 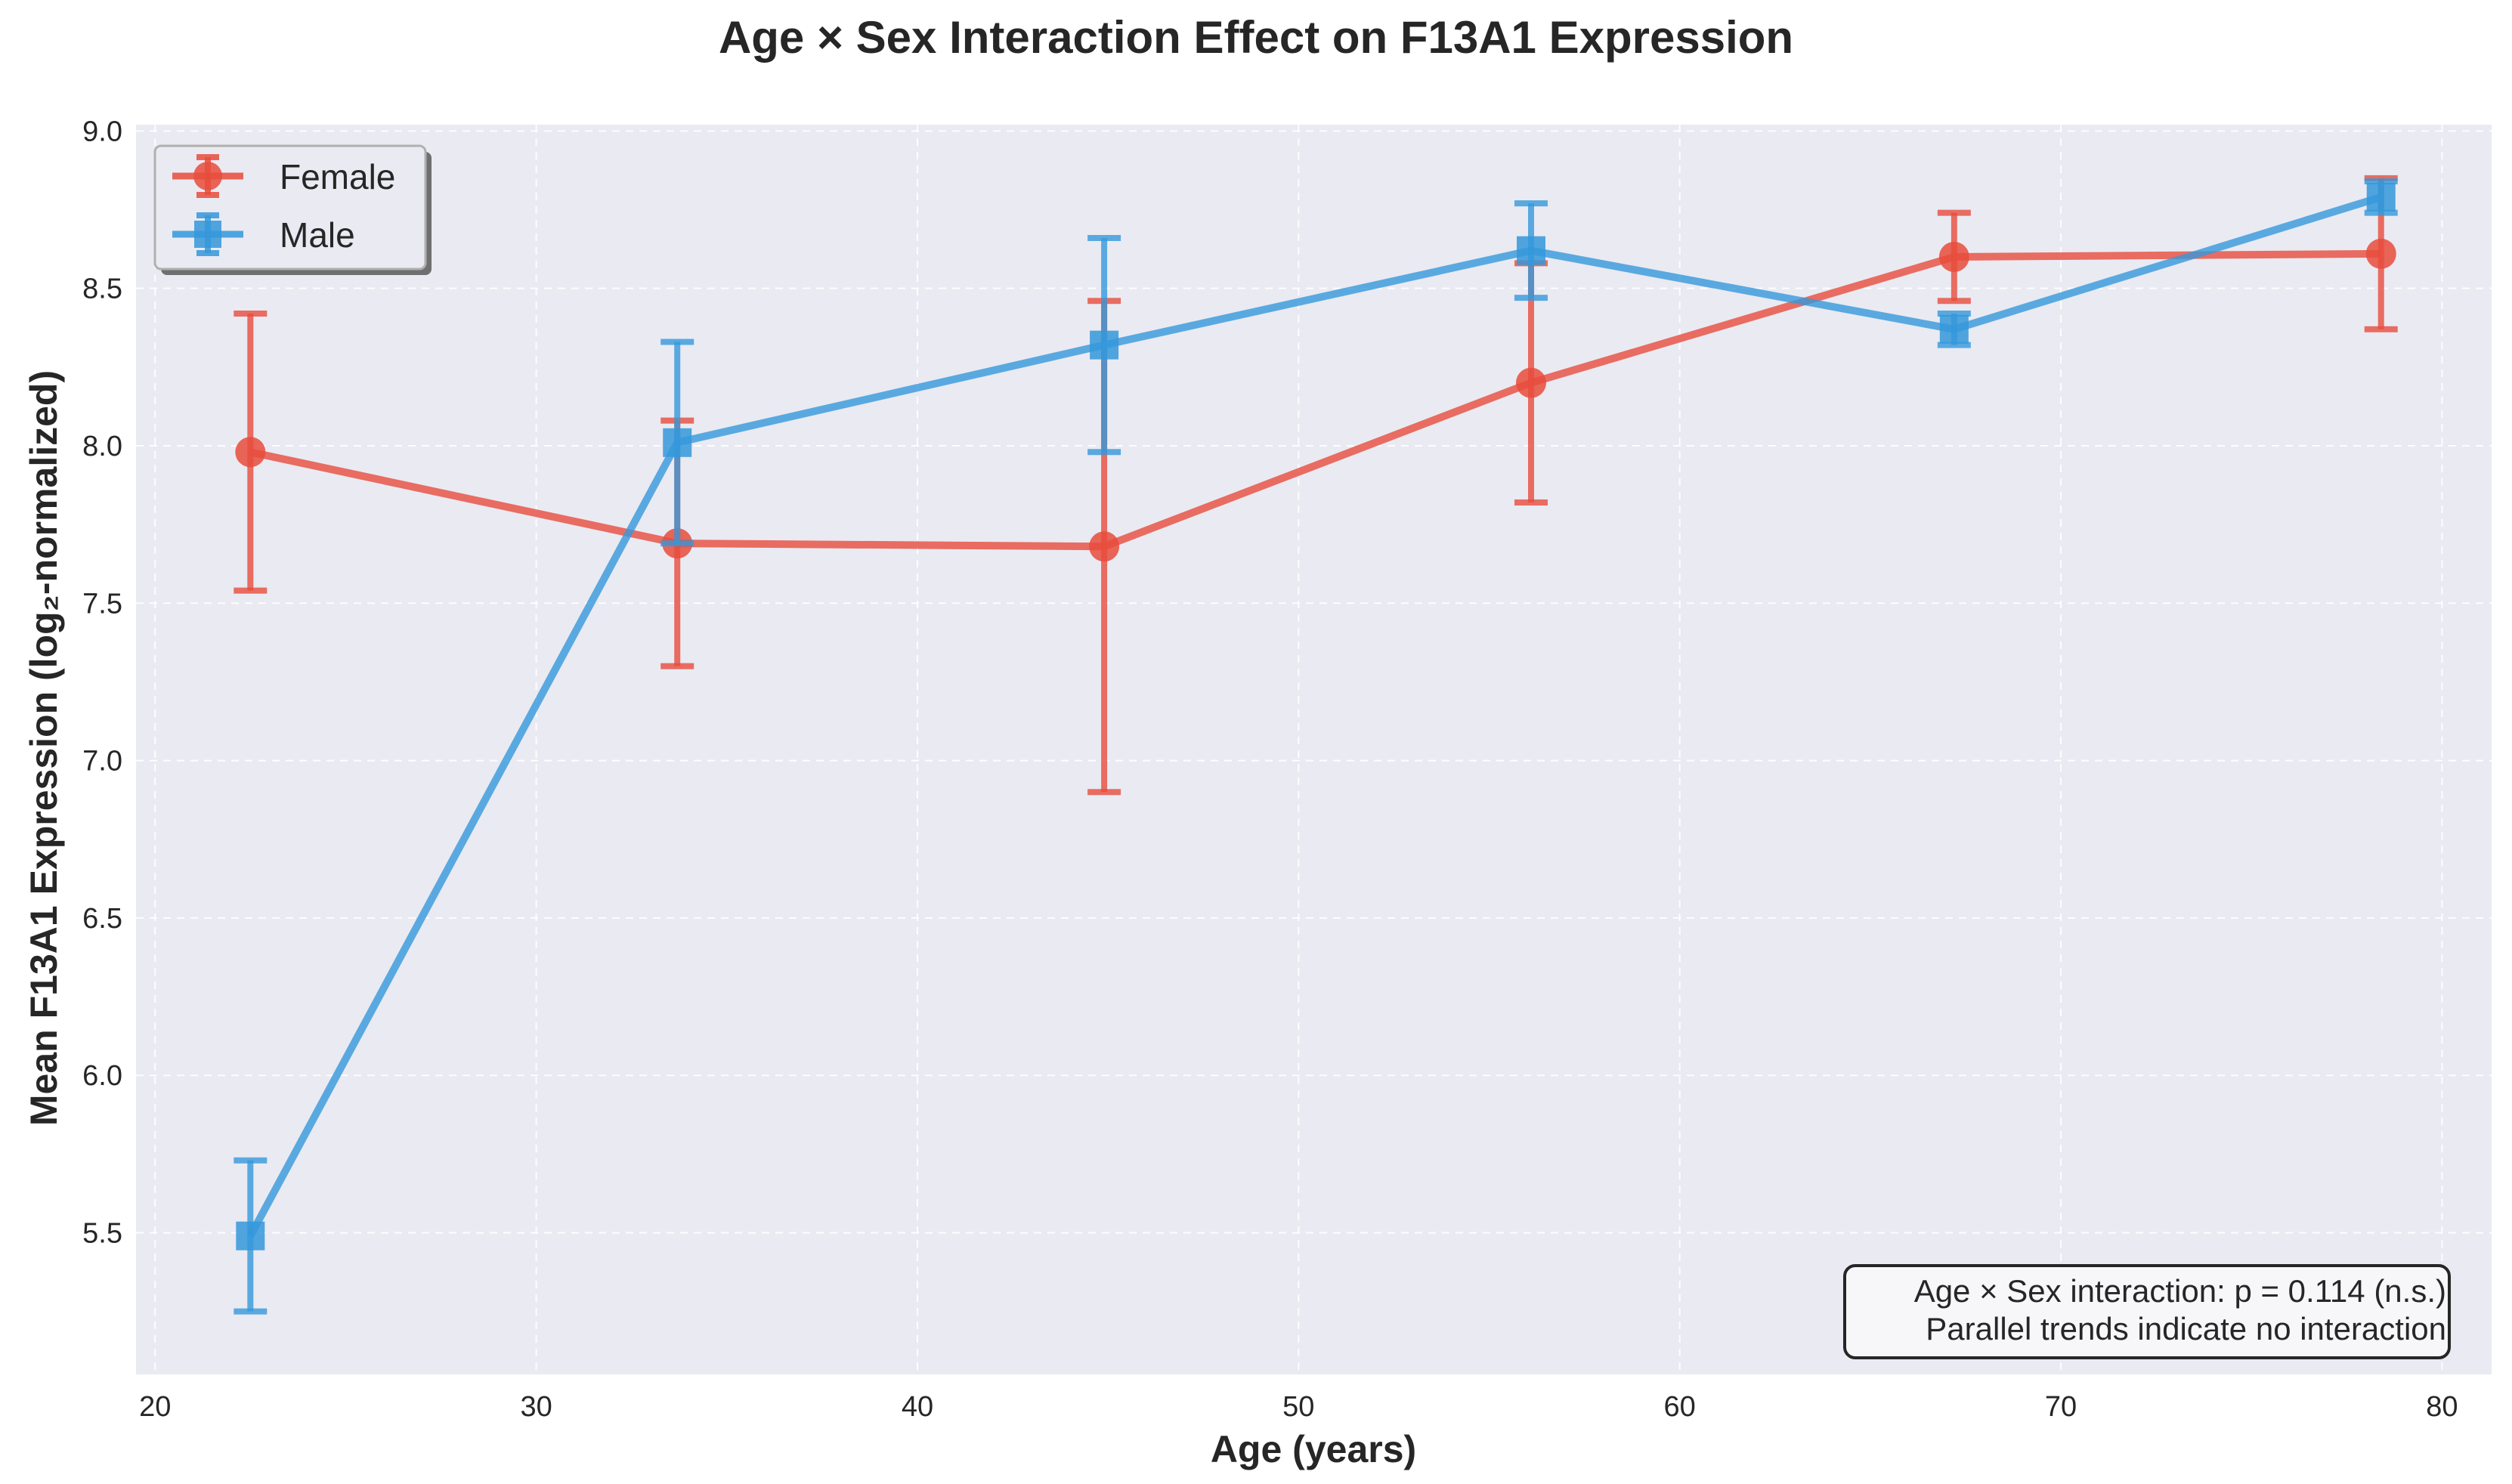 I want to click on x-tick-label: 60, so click(x=1680, y=1407).